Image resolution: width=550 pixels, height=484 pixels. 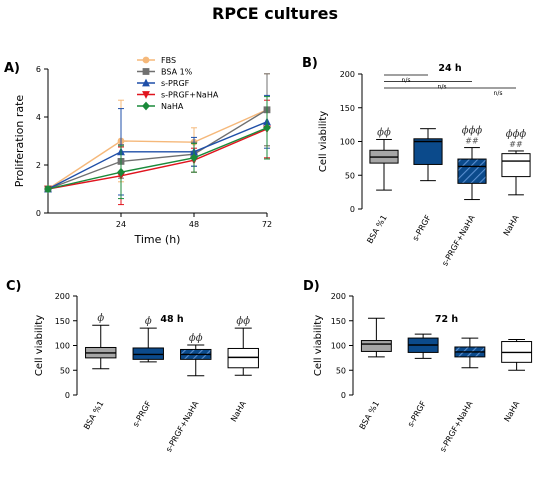 I want to click on series-s-prgf, so click(x=157, y=145).